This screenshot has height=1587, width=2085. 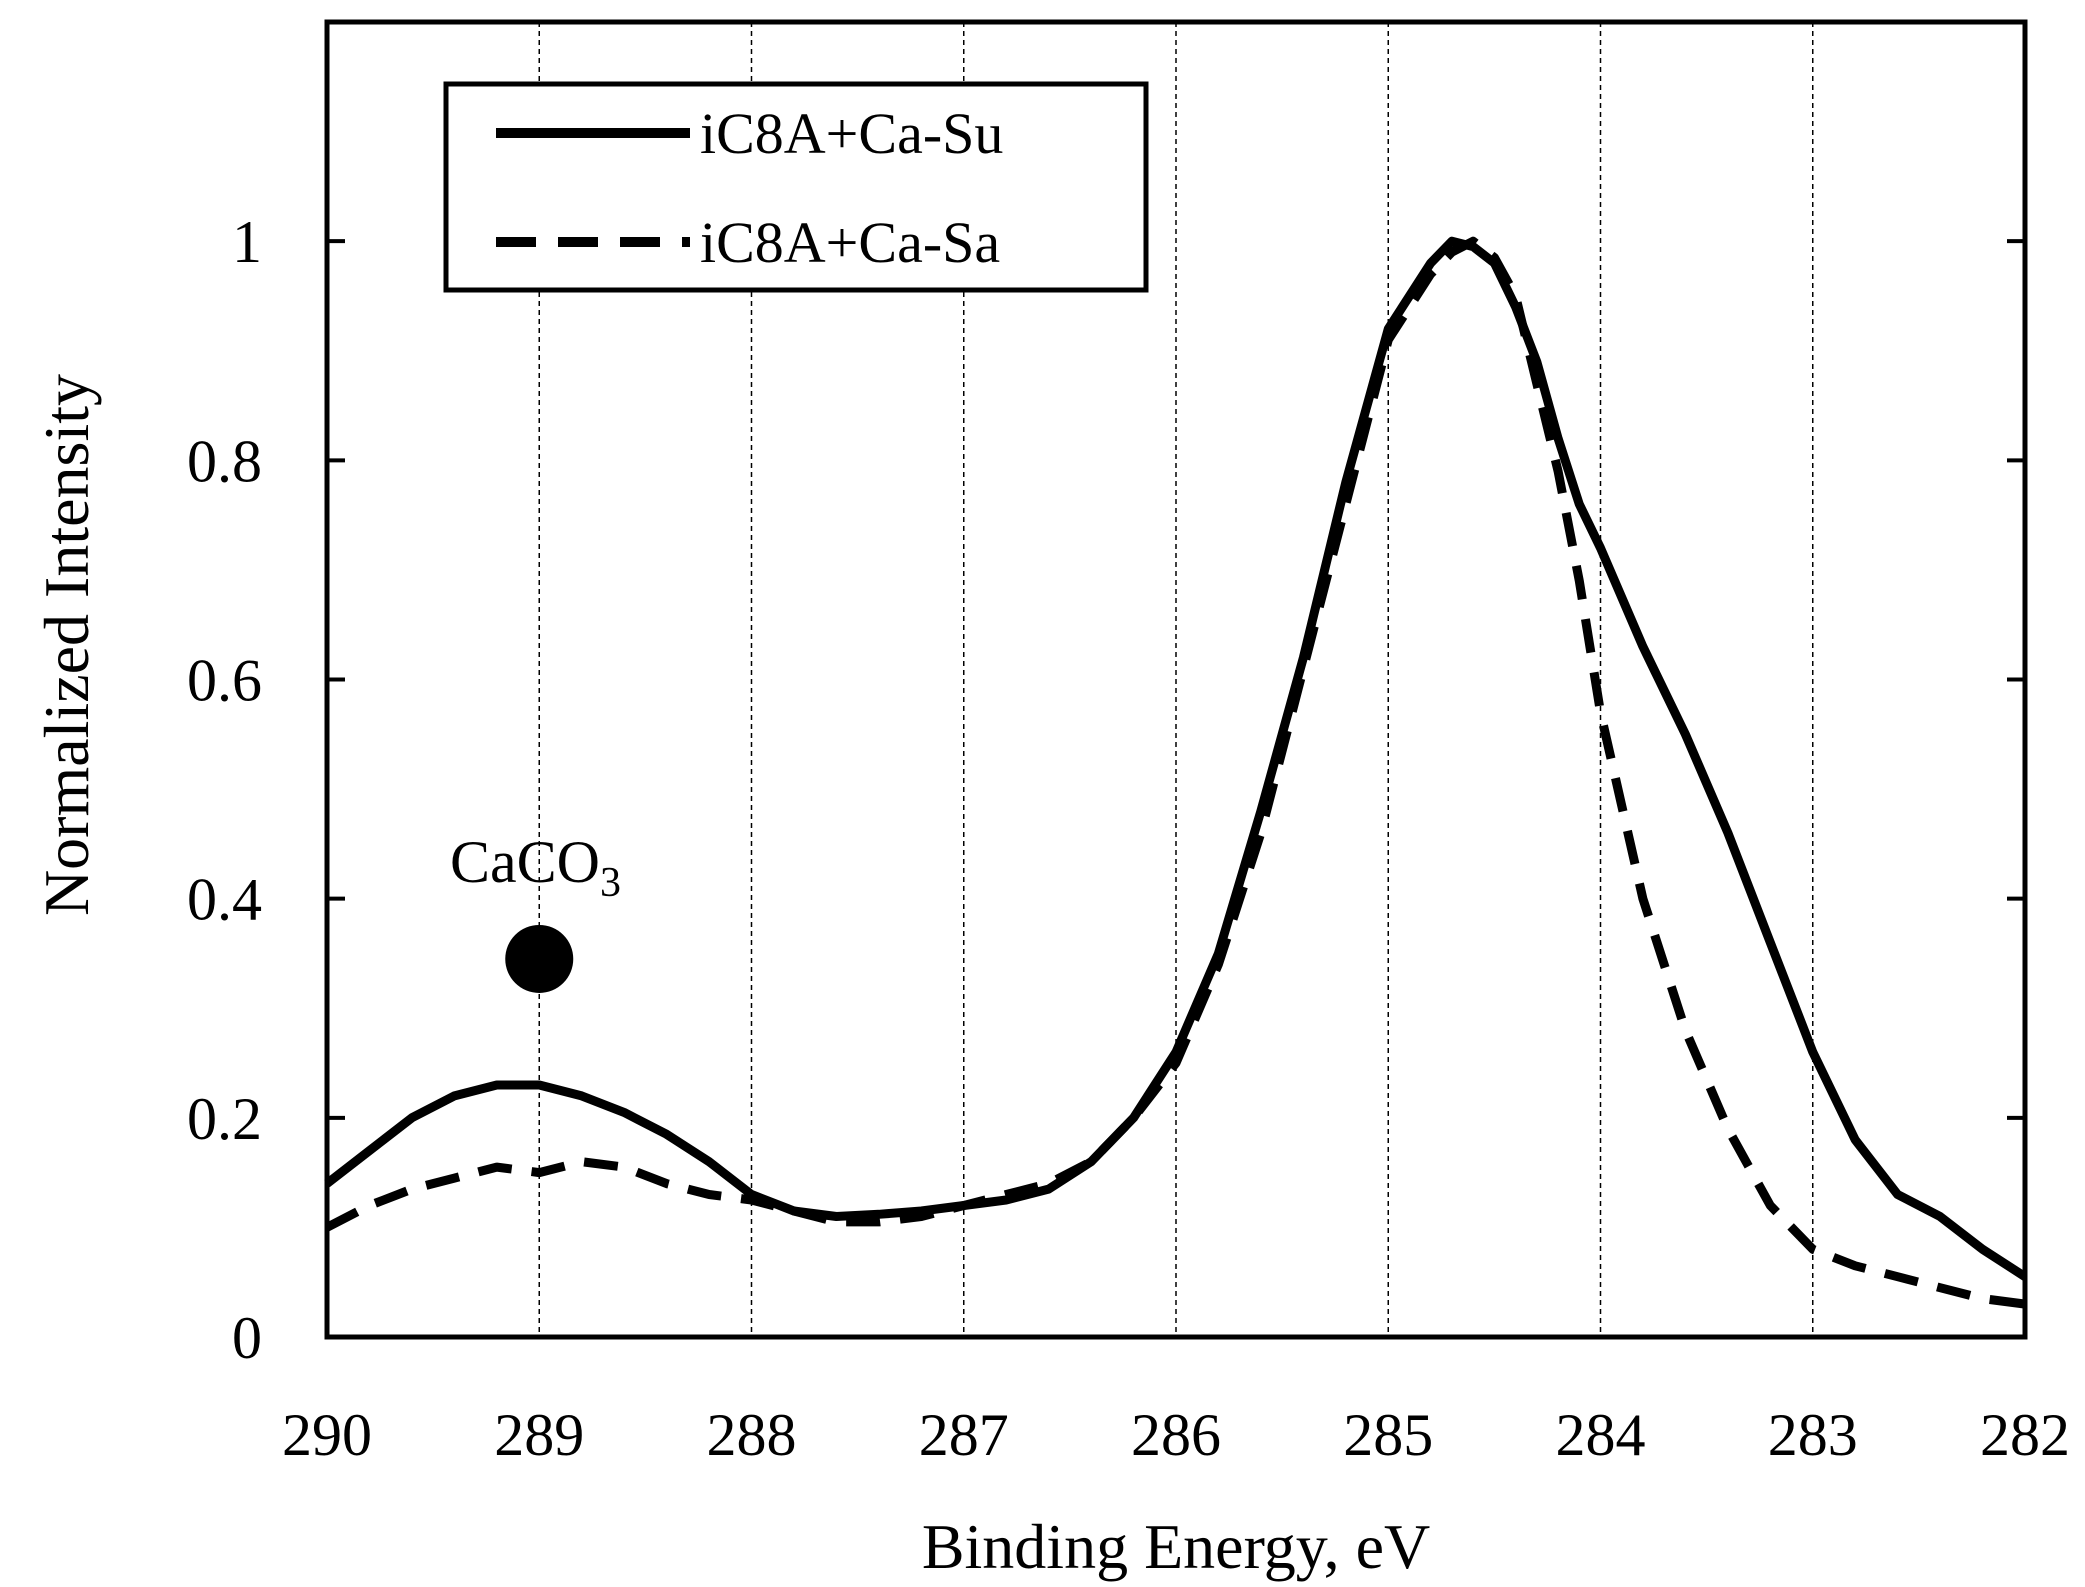 I want to click on y-tick-label: 0.8, so click(x=224, y=461).